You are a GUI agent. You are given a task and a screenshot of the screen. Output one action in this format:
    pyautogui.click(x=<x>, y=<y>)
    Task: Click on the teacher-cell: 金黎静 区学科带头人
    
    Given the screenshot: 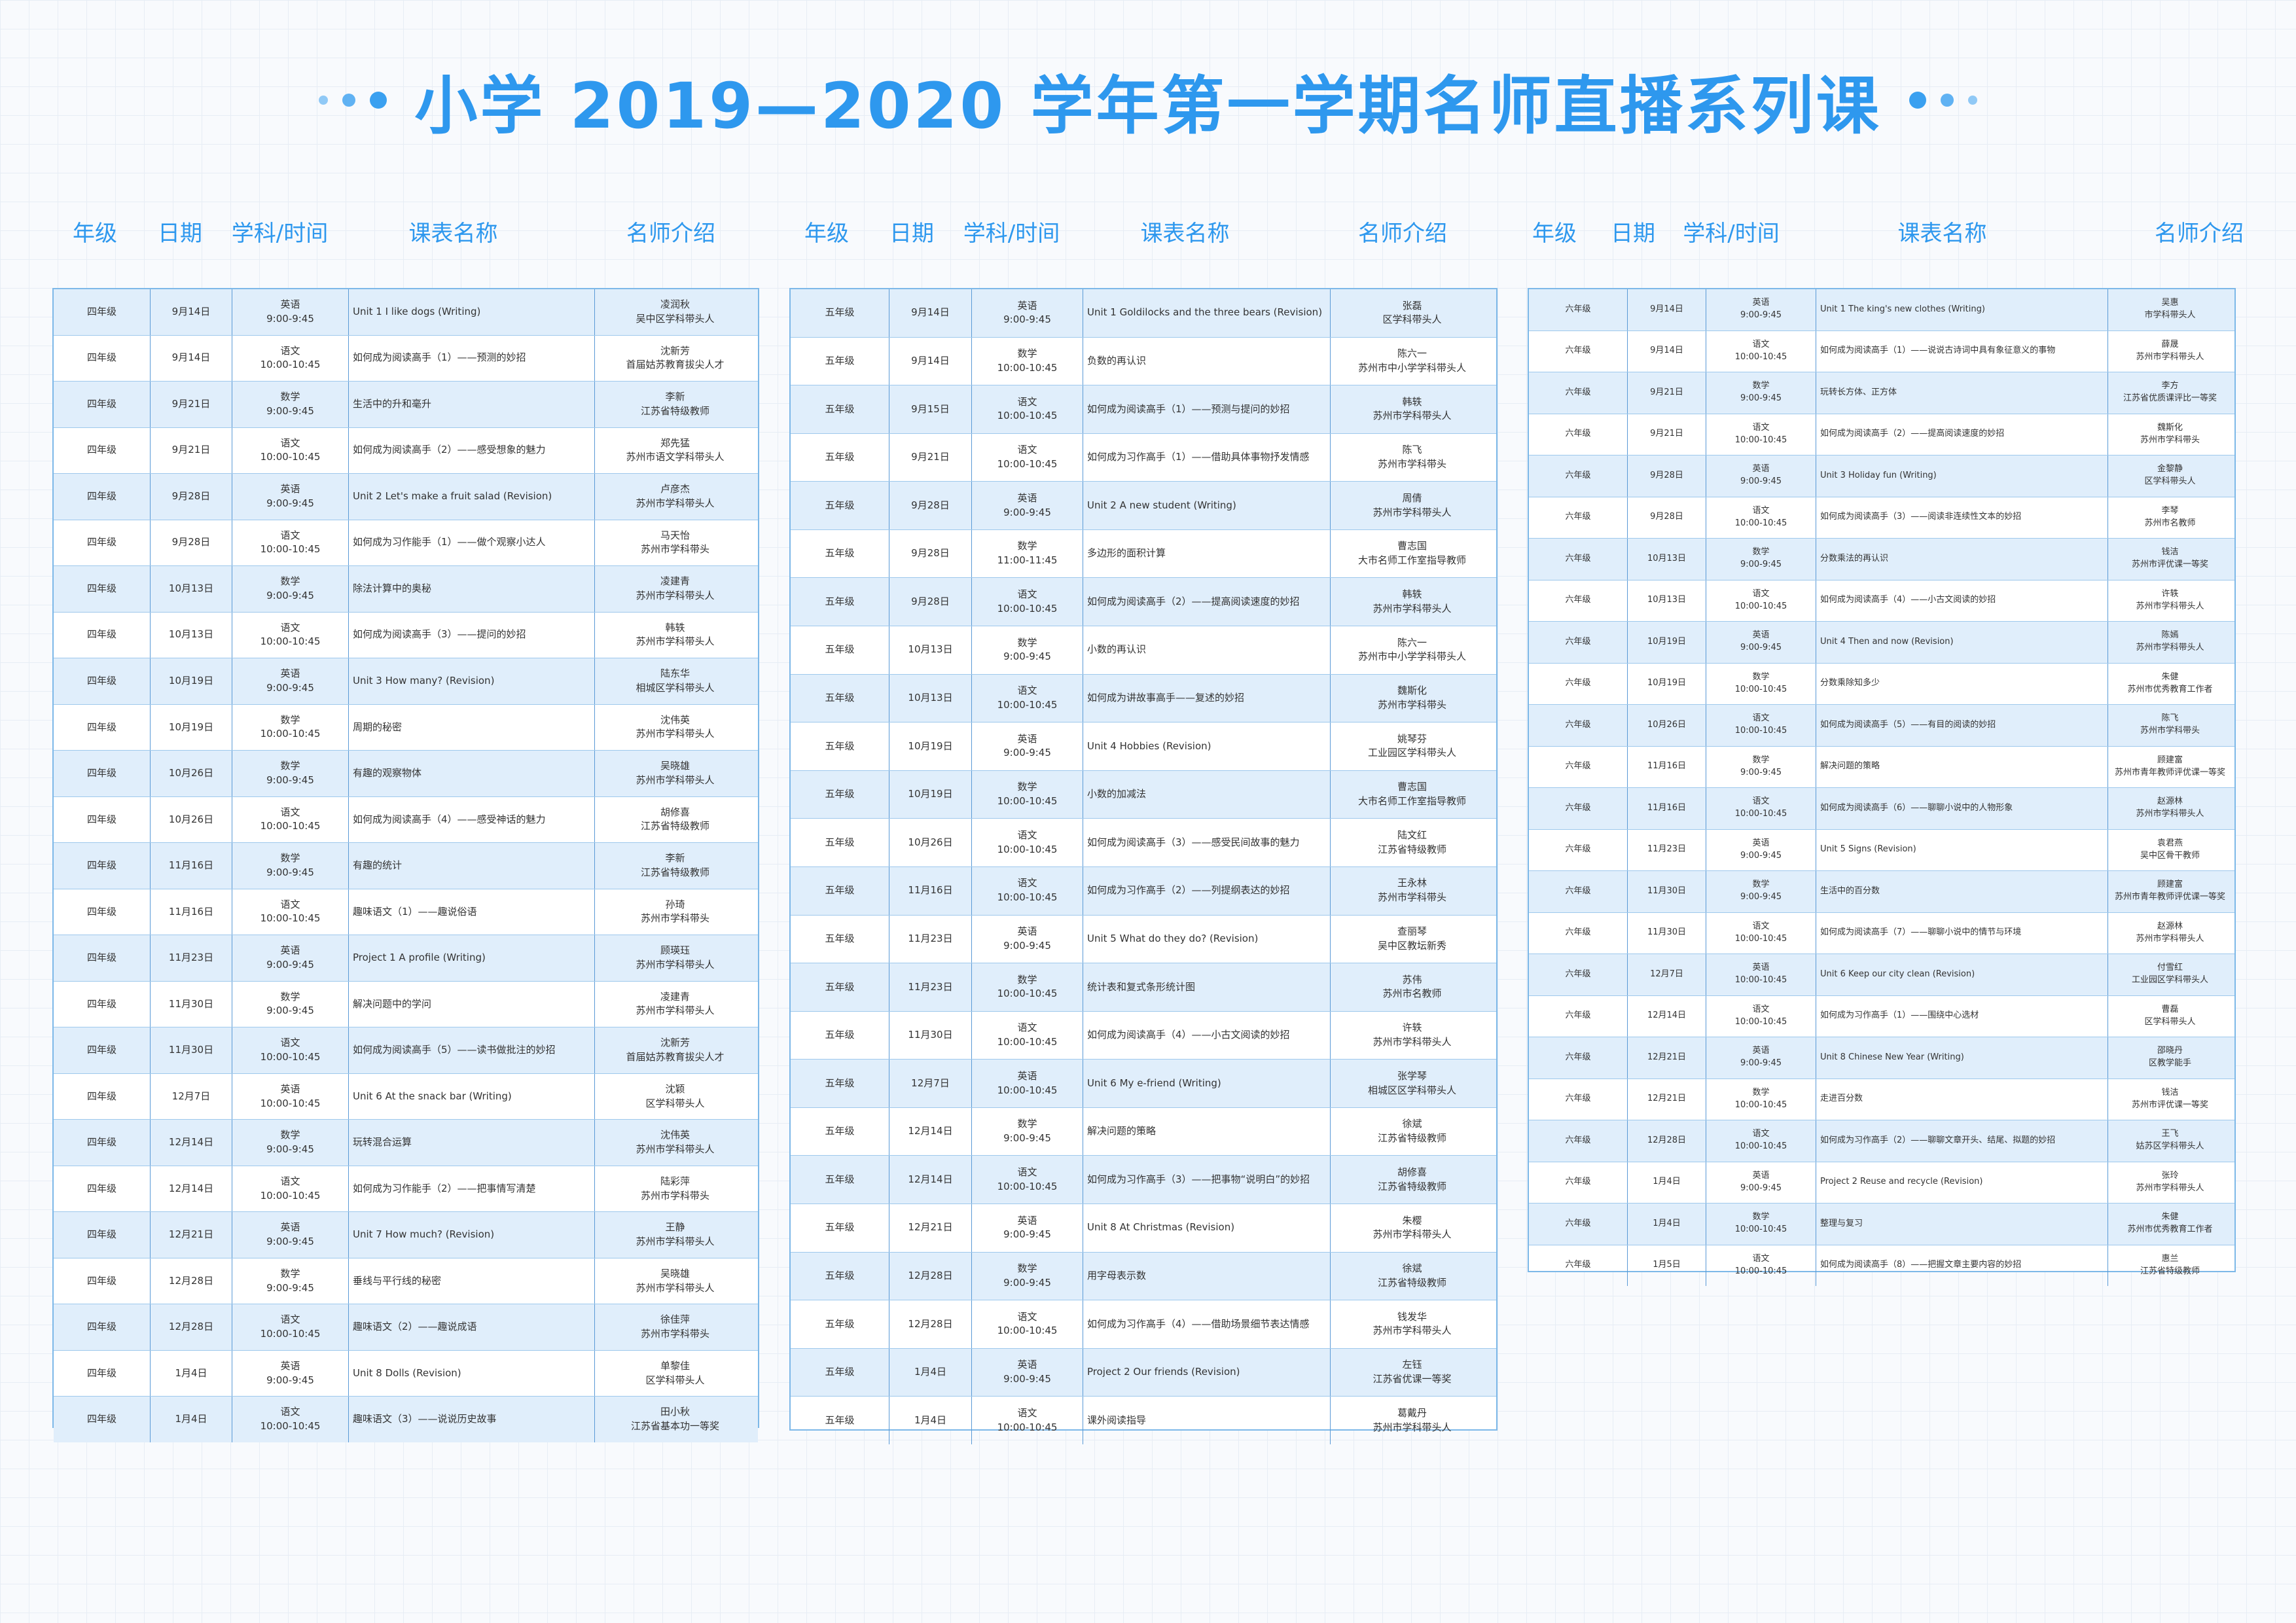 What is the action you would take?
    pyautogui.click(x=2170, y=476)
    